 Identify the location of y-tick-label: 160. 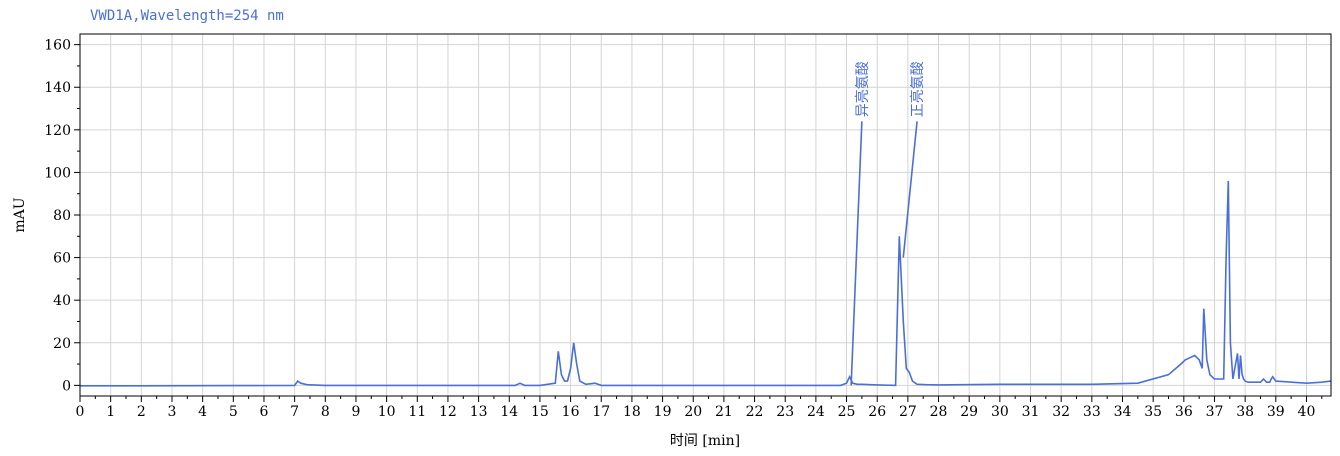
(57, 46).